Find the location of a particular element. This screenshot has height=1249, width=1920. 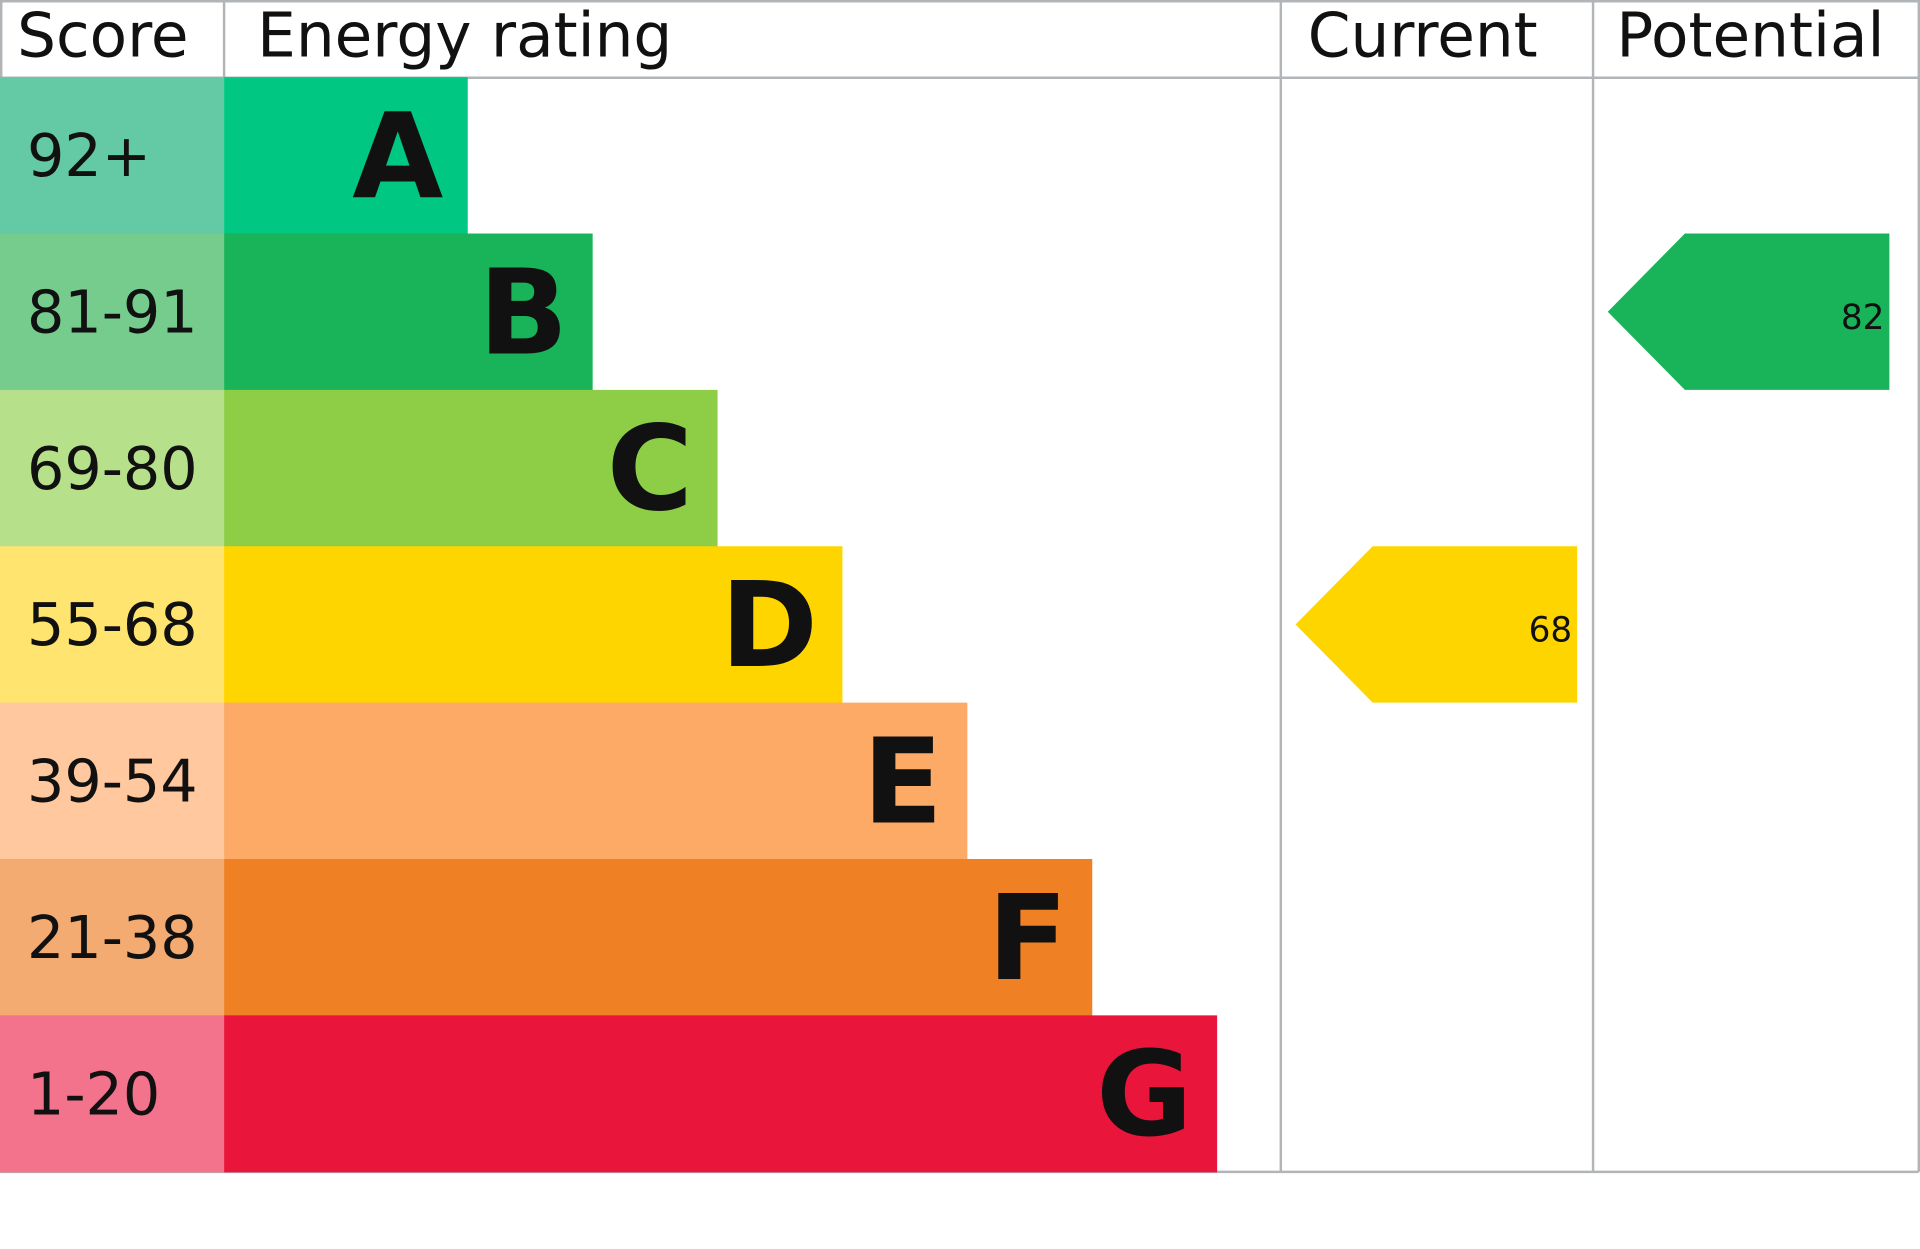

current-rating-arrow is located at coordinates (1436, 624).